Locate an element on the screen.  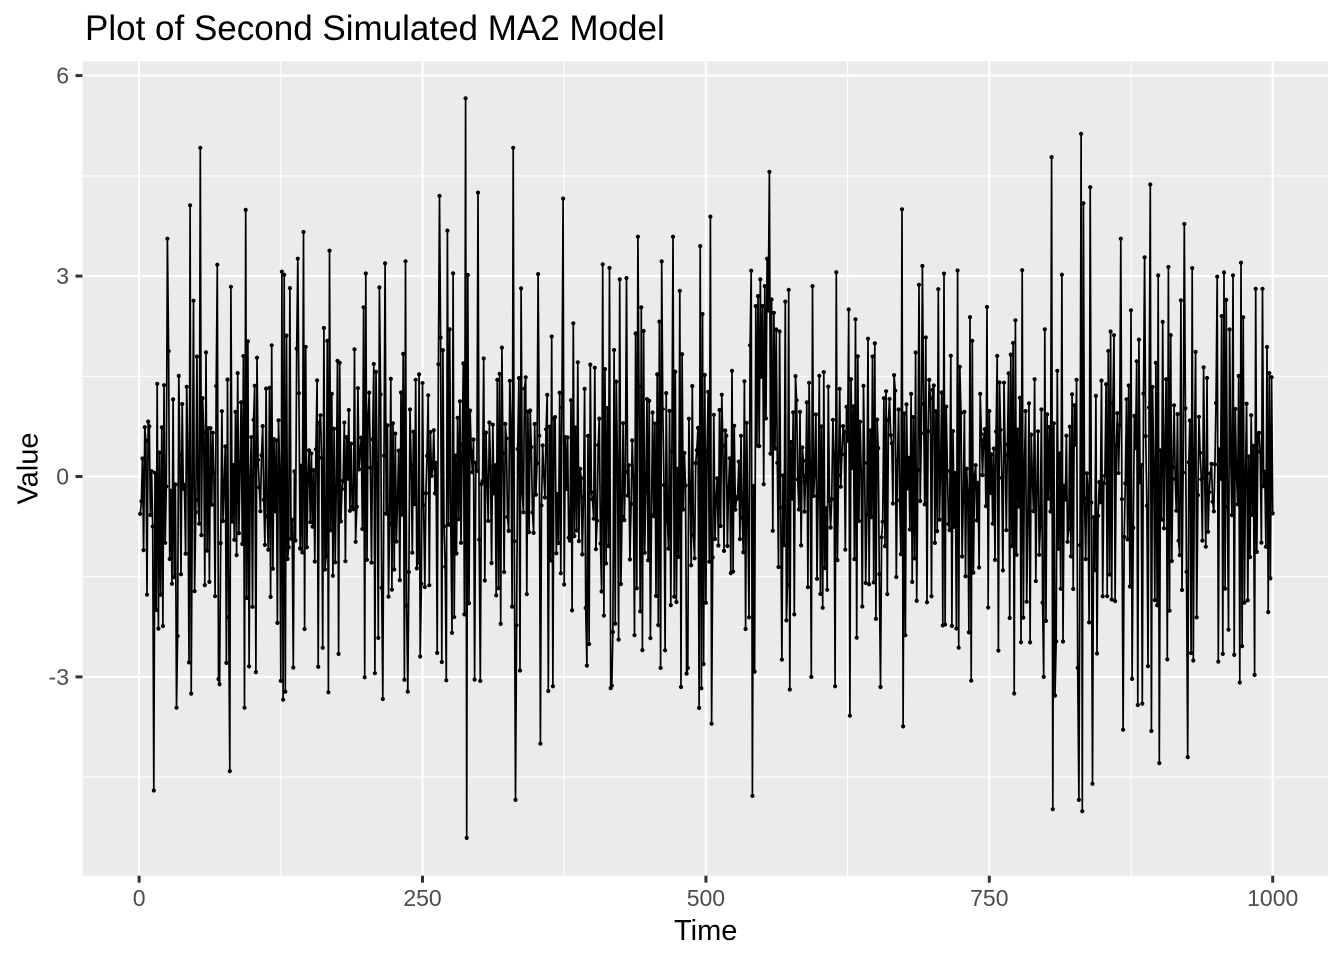
svg-text: -3 is located at coordinates (59, 677).